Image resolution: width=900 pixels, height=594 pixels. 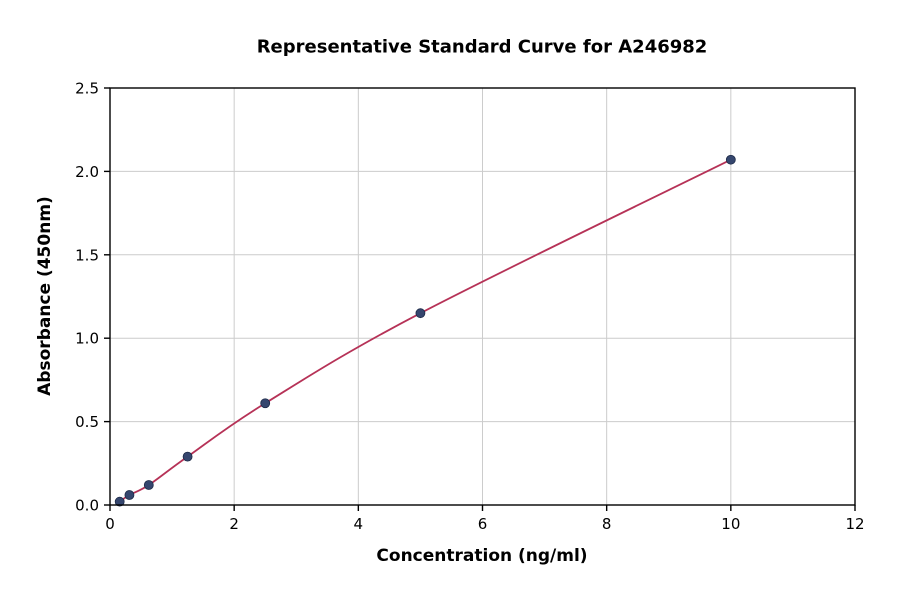 What do you see at coordinates (483, 524) in the screenshot?
I see `x-tick-label: 6` at bounding box center [483, 524].